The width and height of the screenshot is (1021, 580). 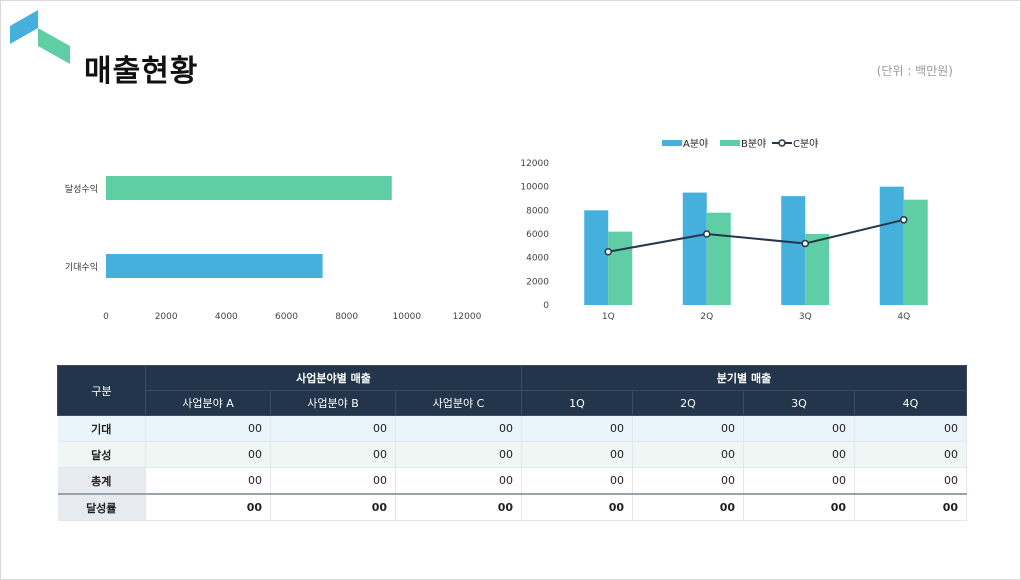 What do you see at coordinates (101, 454) in the screenshot?
I see `row-label: 달성` at bounding box center [101, 454].